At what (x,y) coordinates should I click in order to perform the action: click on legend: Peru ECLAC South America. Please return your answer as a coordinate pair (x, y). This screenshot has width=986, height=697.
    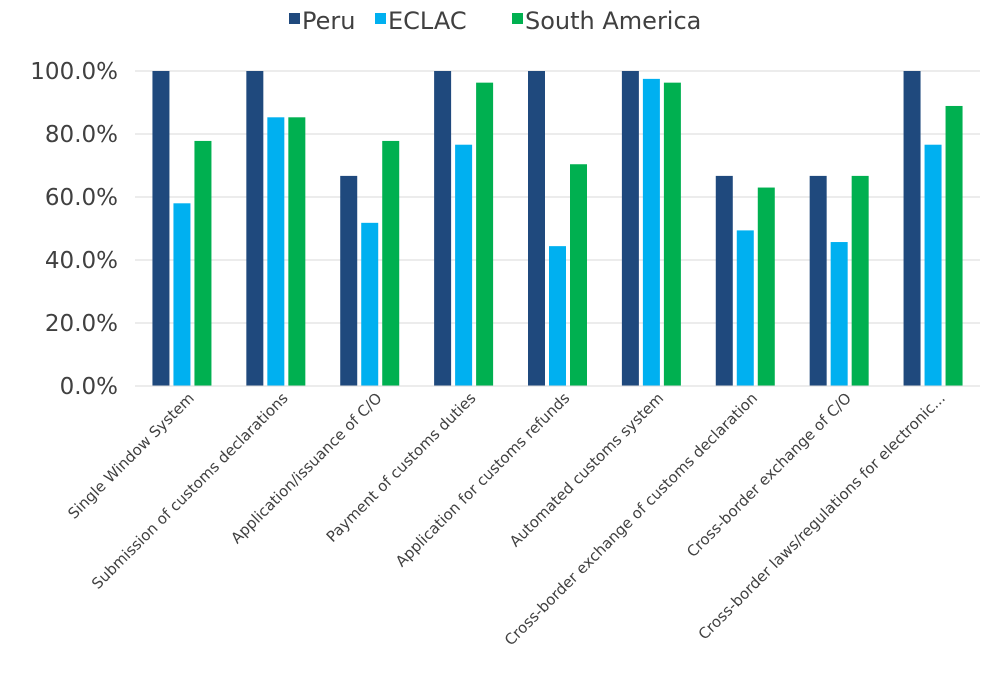
    Looking at the image, I should click on (495, 21).